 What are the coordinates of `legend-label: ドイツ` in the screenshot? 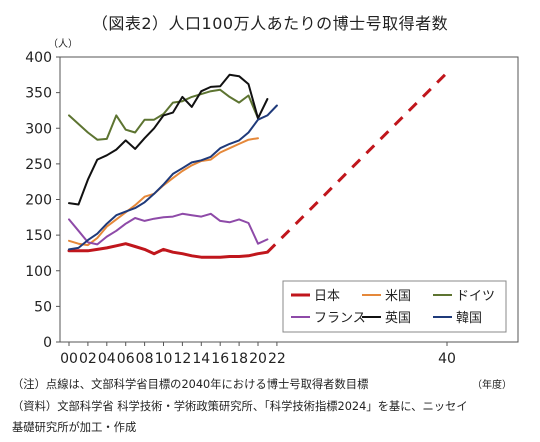 It's located at (475, 296).